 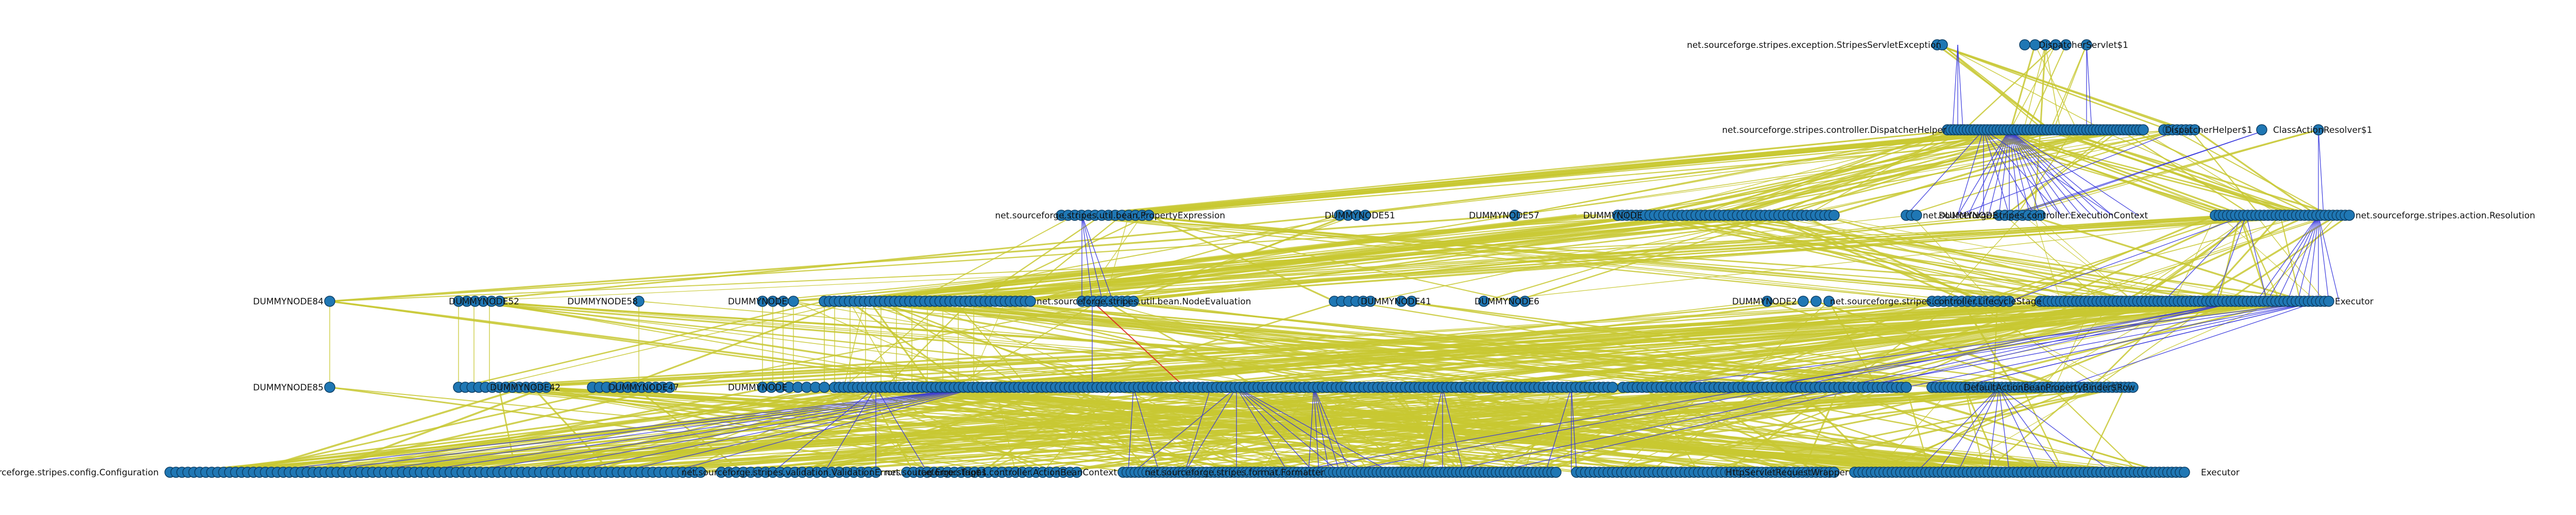 I want to click on node-label: net.sourceforge.stripes.format.Formatter, so click(x=1234, y=473).